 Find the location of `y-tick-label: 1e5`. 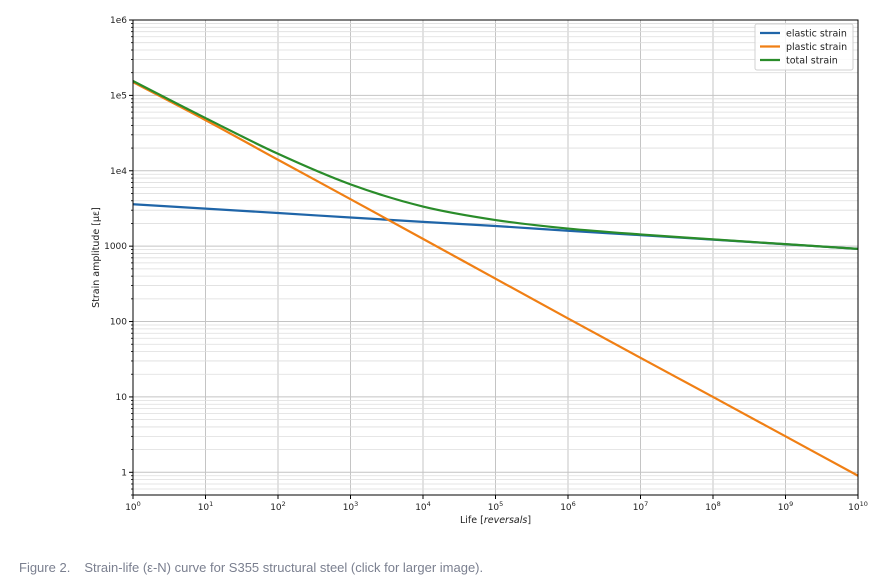

y-tick-label: 1e5 is located at coordinates (118, 96).